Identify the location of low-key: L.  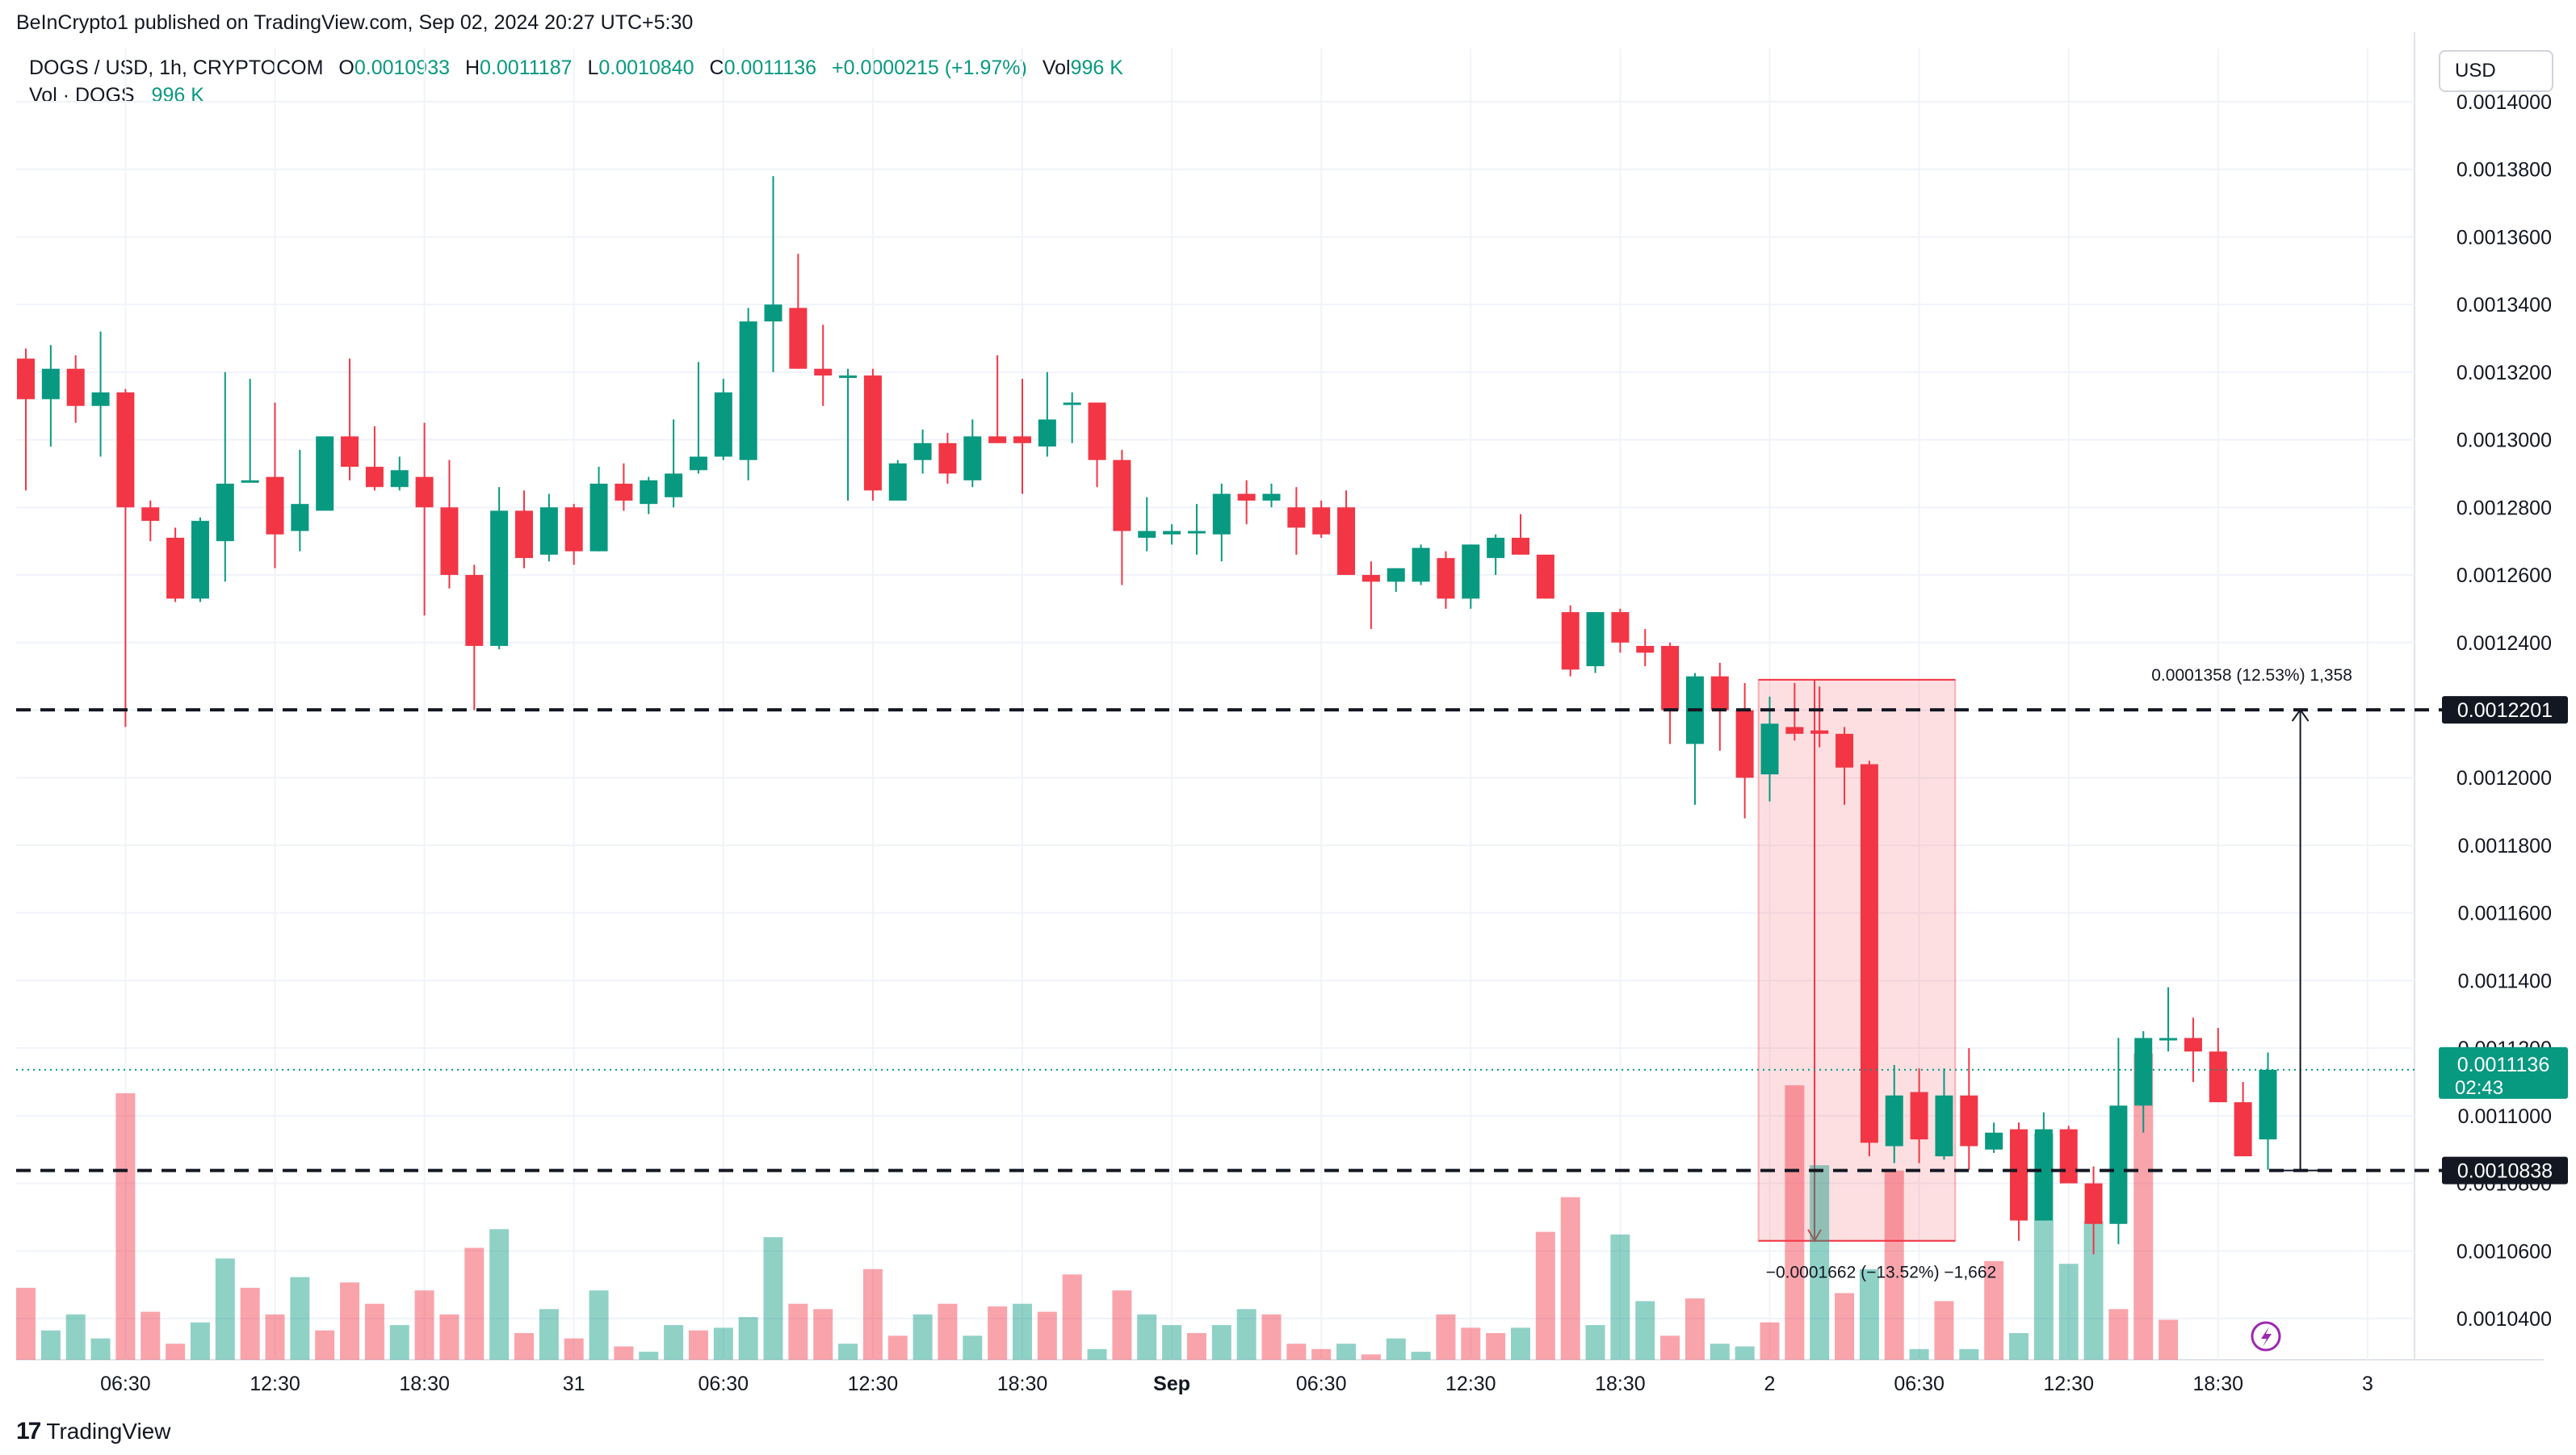
(593, 68).